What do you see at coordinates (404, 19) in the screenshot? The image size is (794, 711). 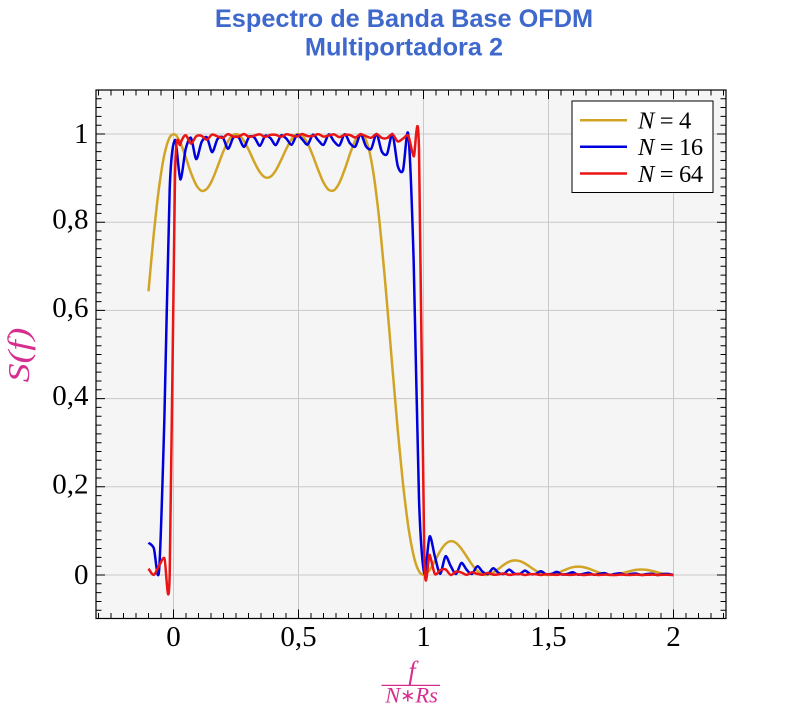 I see `svg-text: Espectro de Banda Base OFDM` at bounding box center [404, 19].